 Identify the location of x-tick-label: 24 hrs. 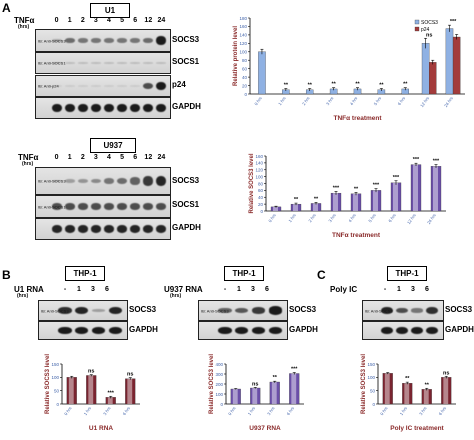
(431, 219).